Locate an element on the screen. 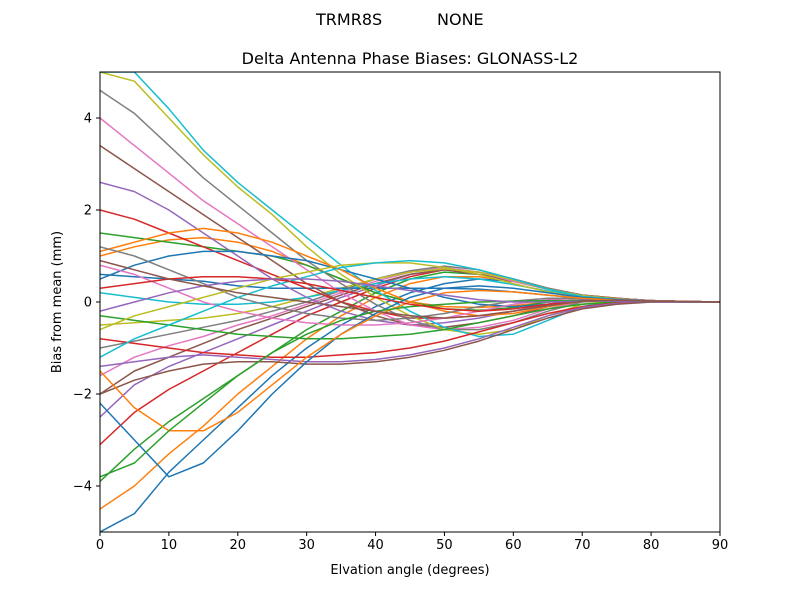  x-tick-label: 50 is located at coordinates (444, 545).